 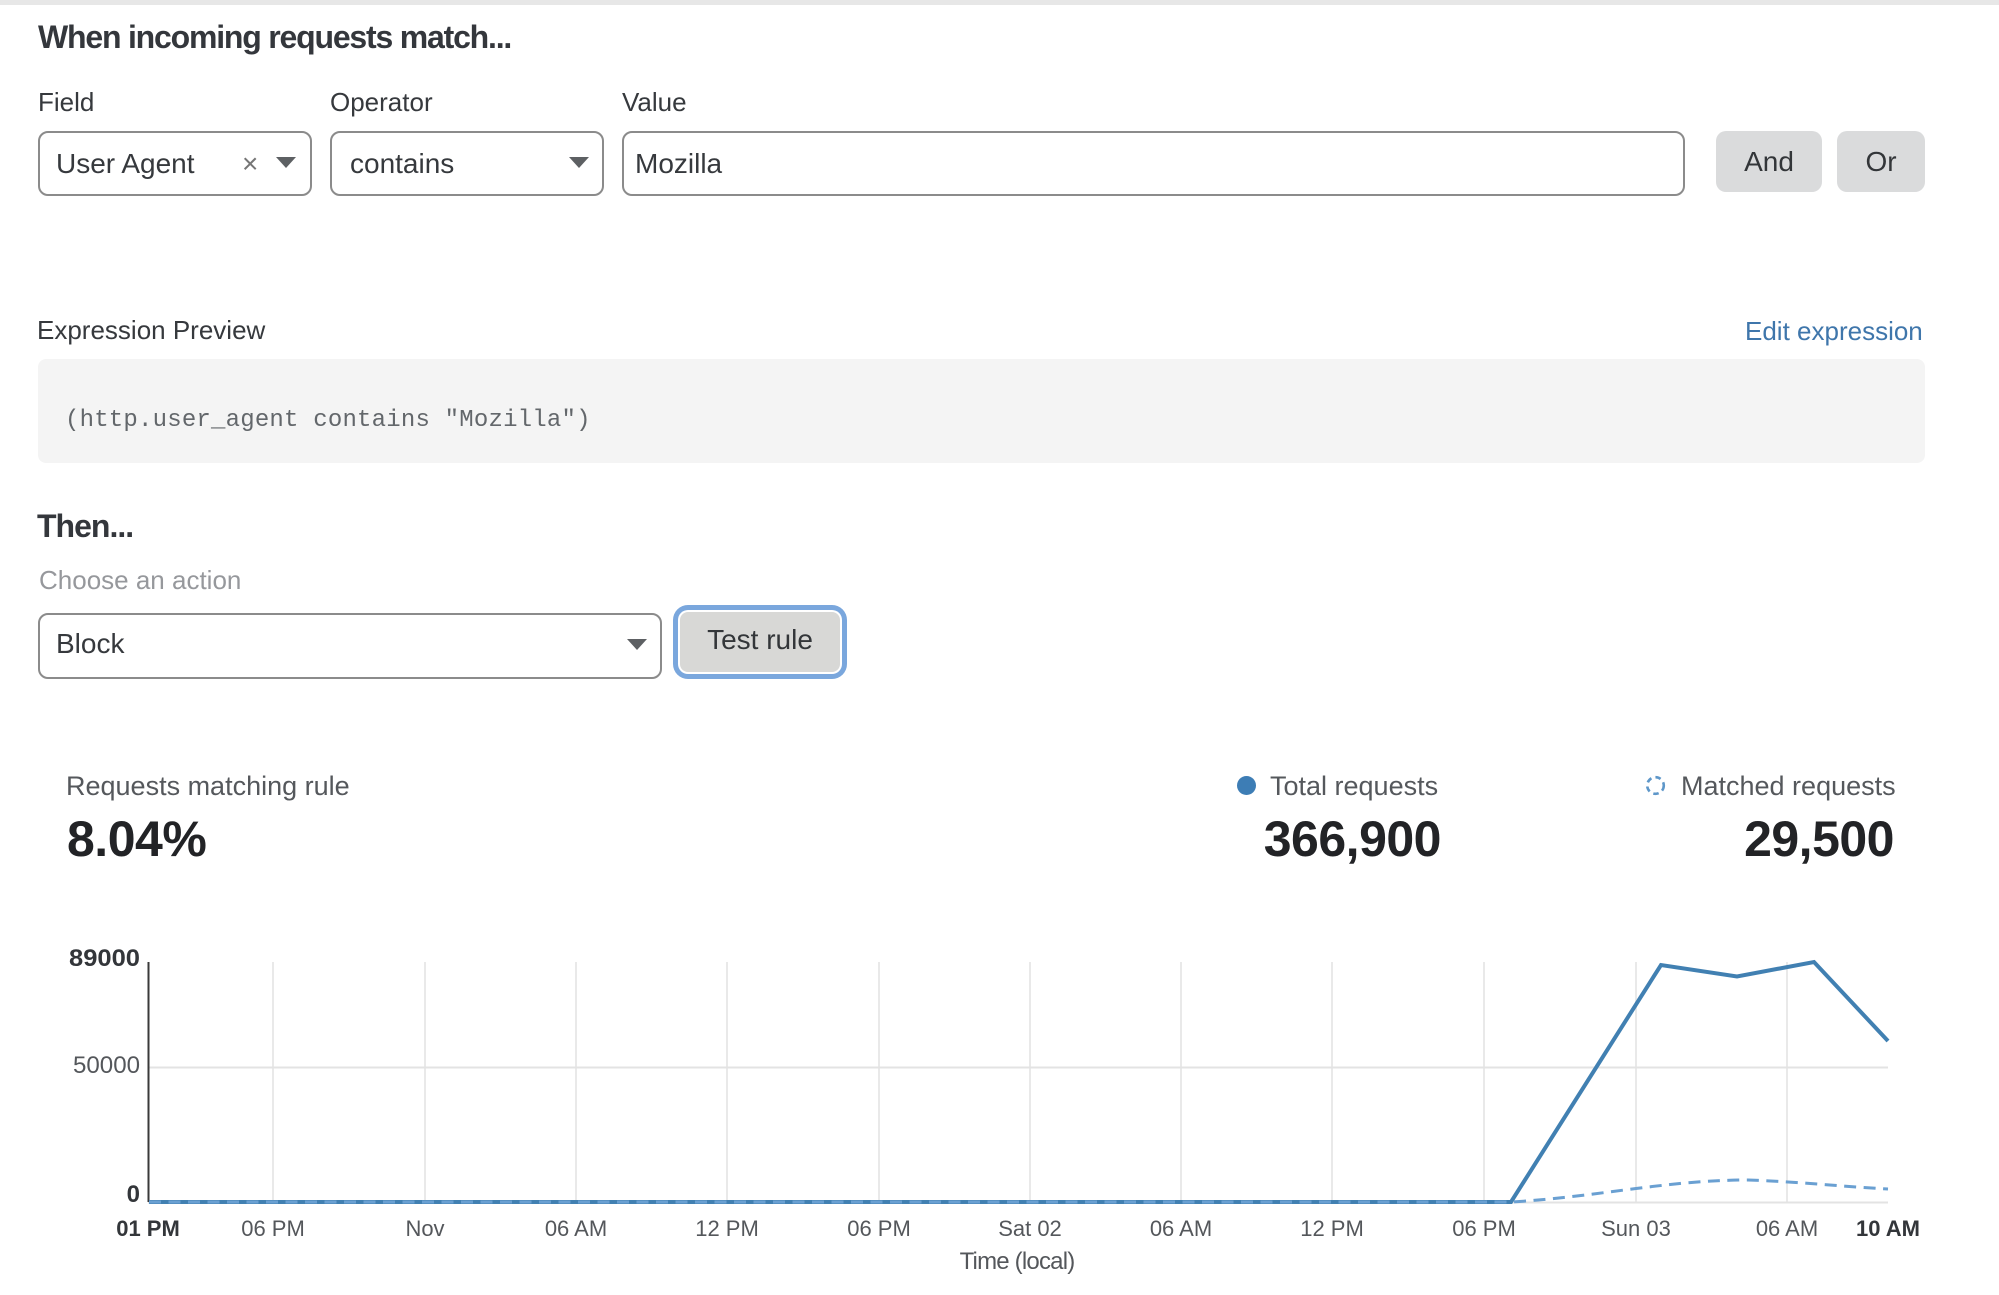 What do you see at coordinates (1030, 1228) in the screenshot?
I see `svg-text: Sat 02` at bounding box center [1030, 1228].